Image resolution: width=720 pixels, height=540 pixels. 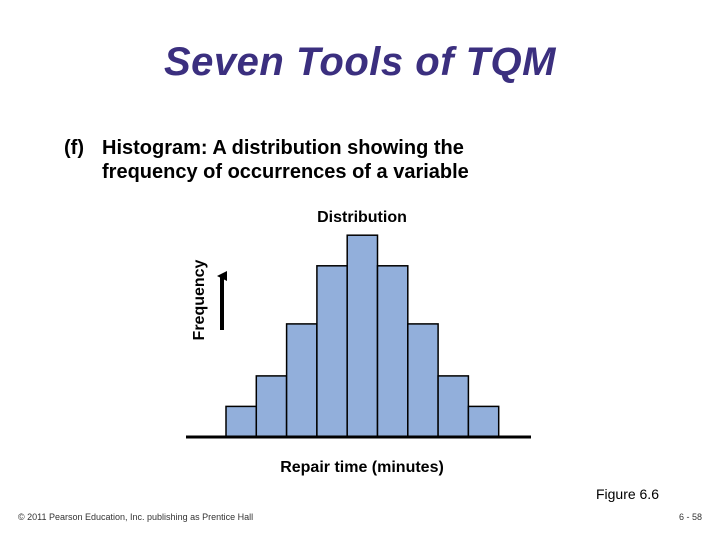 I want to click on bars-group, so click(x=362, y=336).